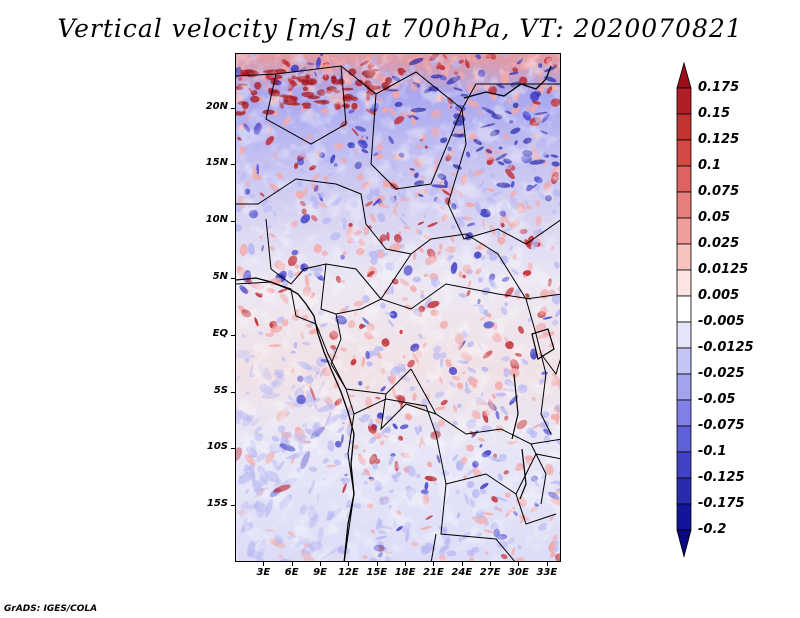 The width and height of the screenshot is (800, 618). Describe the element at coordinates (533, 414) in the screenshot. I see `great-lakes` at that location.